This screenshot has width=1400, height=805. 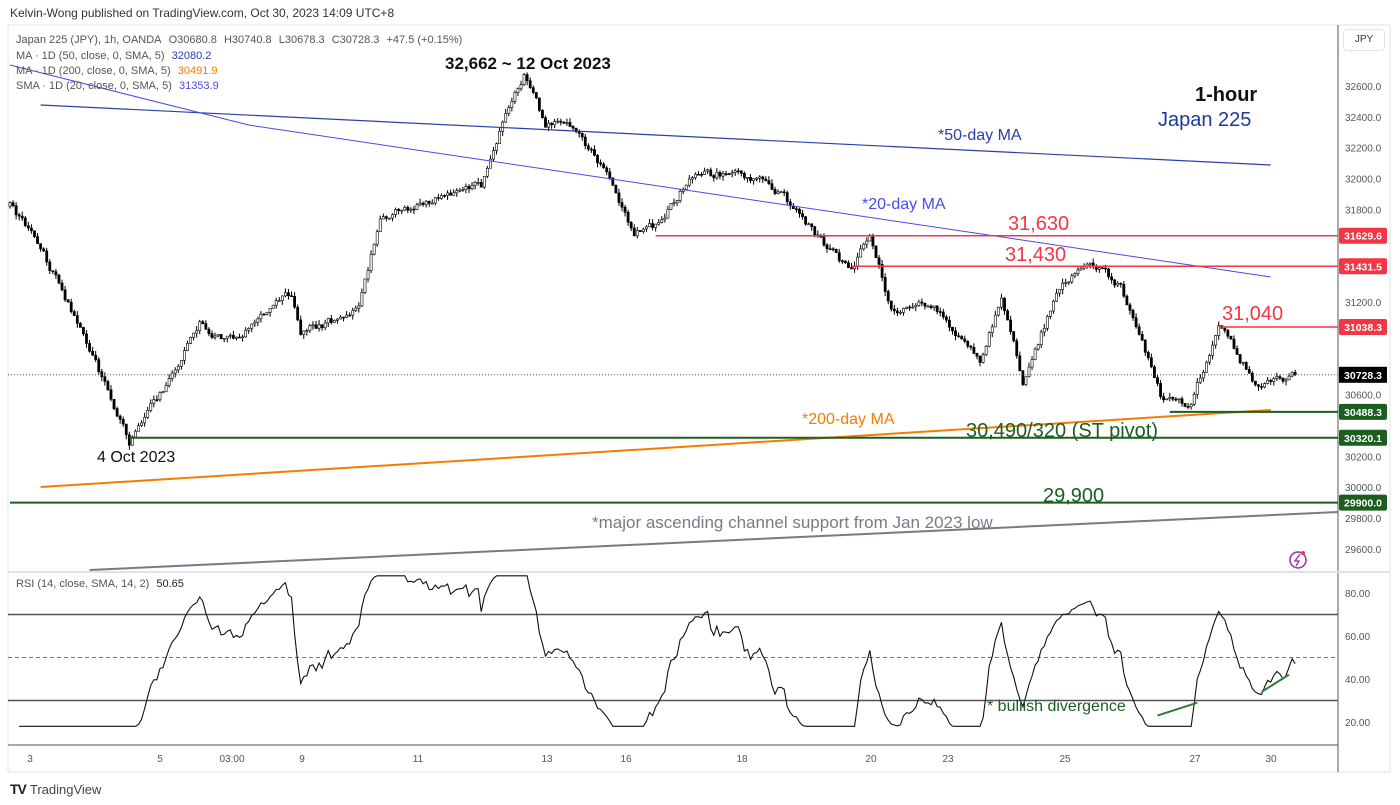 What do you see at coordinates (626, 759) in the screenshot?
I see `time-tick-label: 16` at bounding box center [626, 759].